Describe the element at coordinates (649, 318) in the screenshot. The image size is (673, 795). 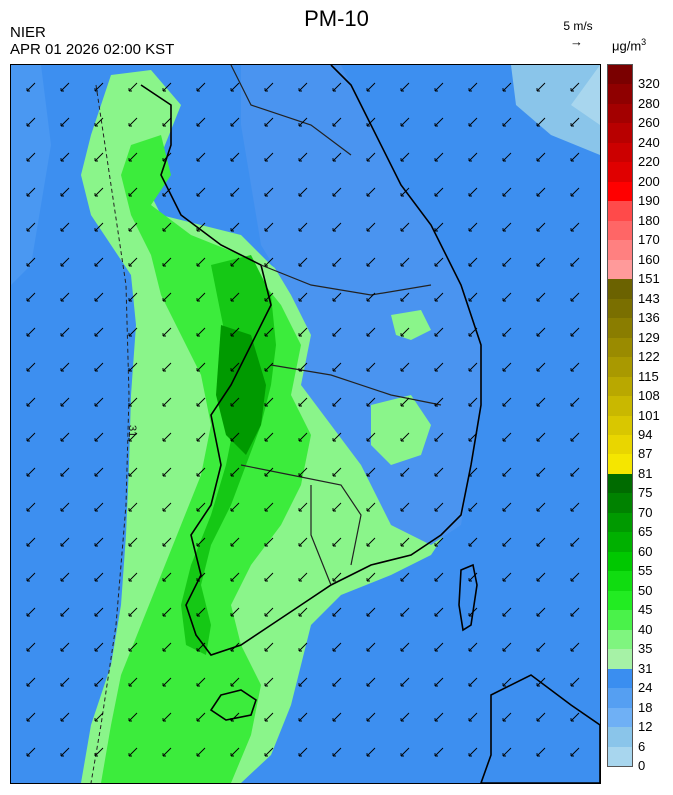
I see `legend-label: 136` at that location.